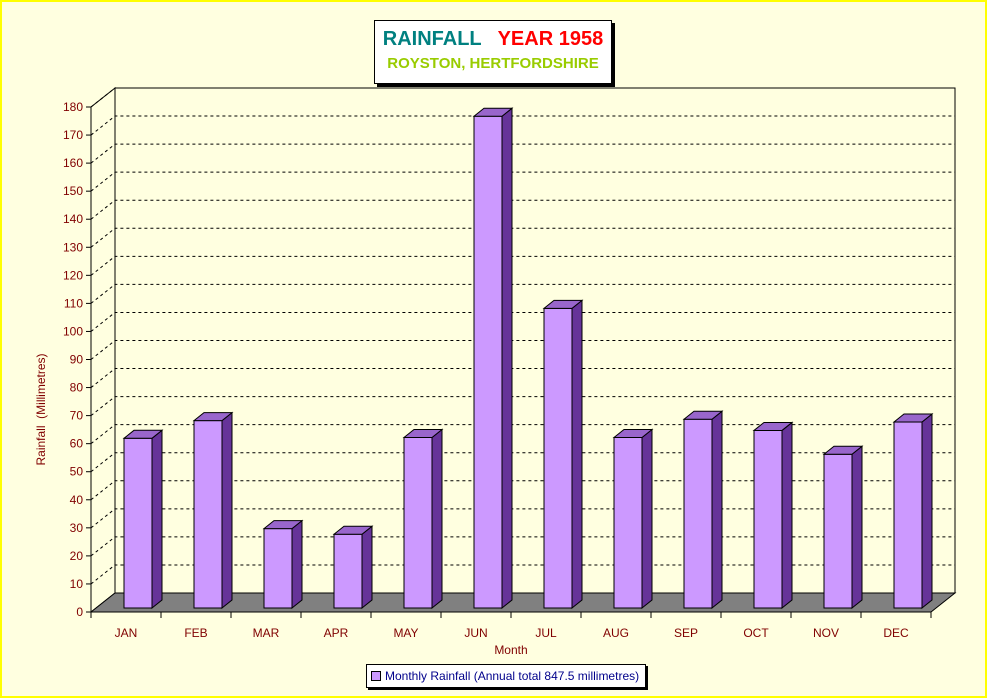  I want to click on x-tick-label: DEC, so click(896, 633).